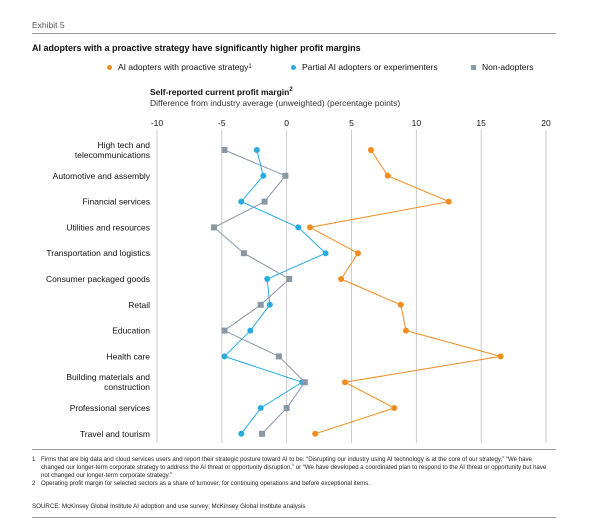  I want to click on category-label: High tech and telecommunications, so click(112, 150).